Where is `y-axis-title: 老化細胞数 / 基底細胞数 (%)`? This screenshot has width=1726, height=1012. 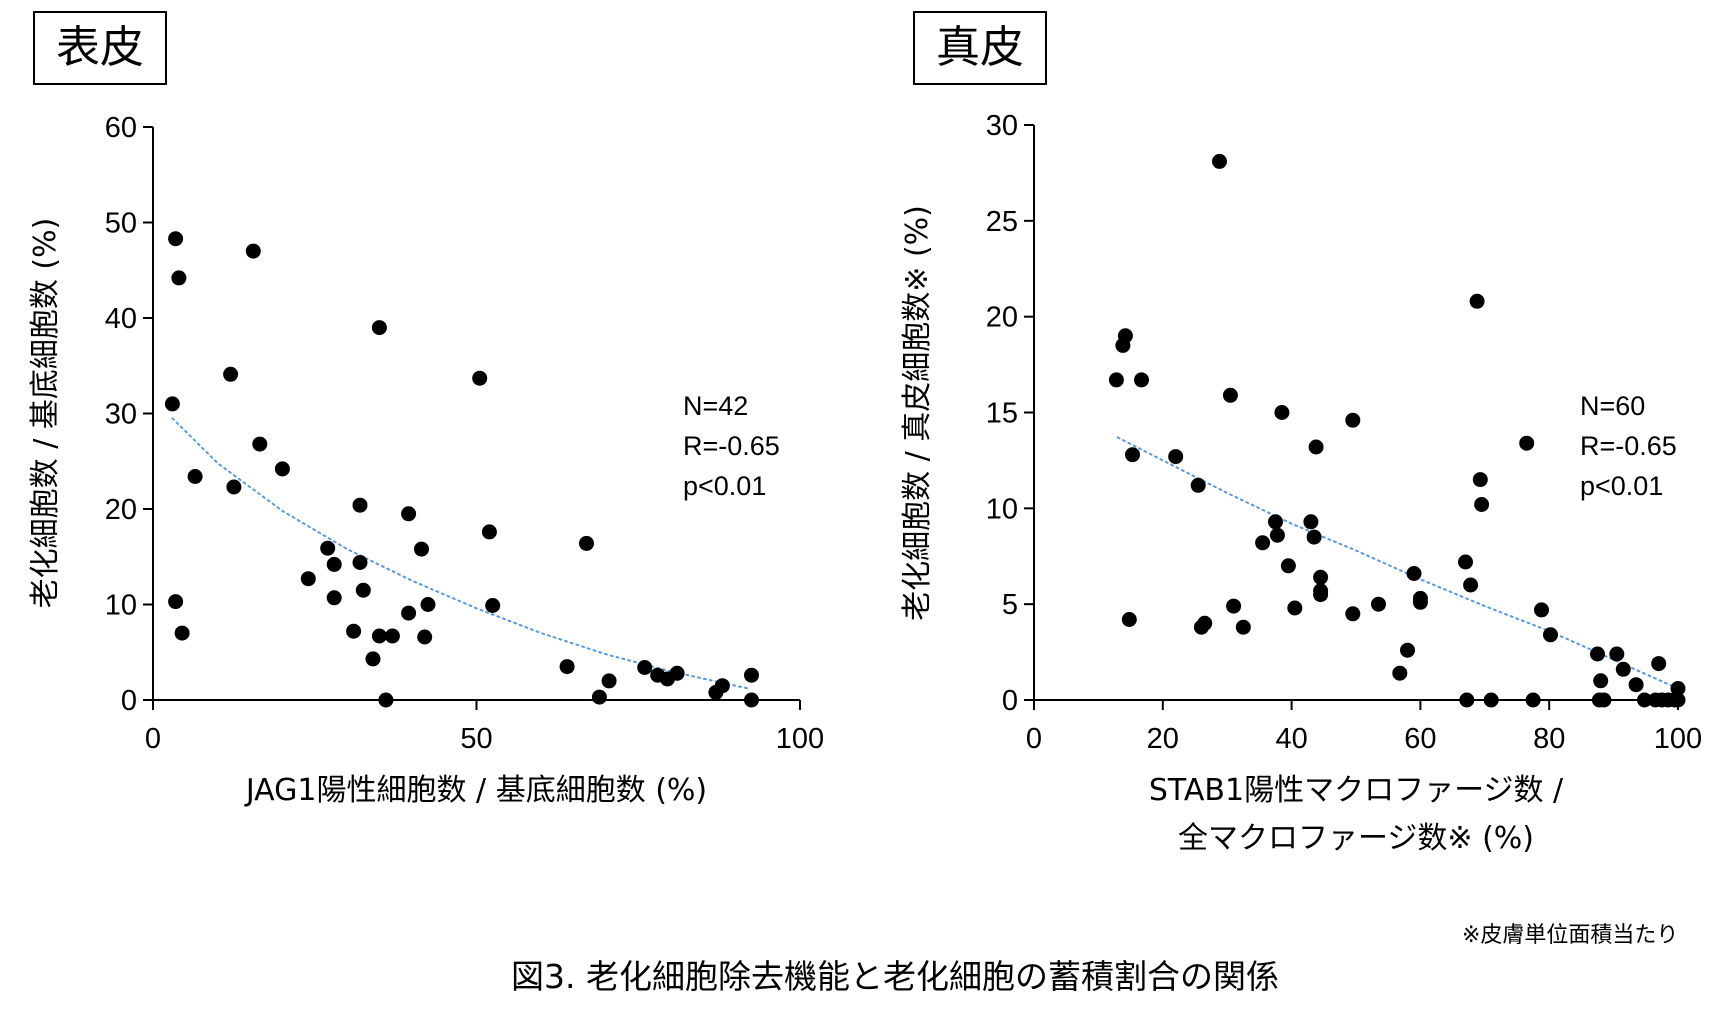 y-axis-title: 老化細胞数 / 基底細胞数 (%) is located at coordinates (45, 413).